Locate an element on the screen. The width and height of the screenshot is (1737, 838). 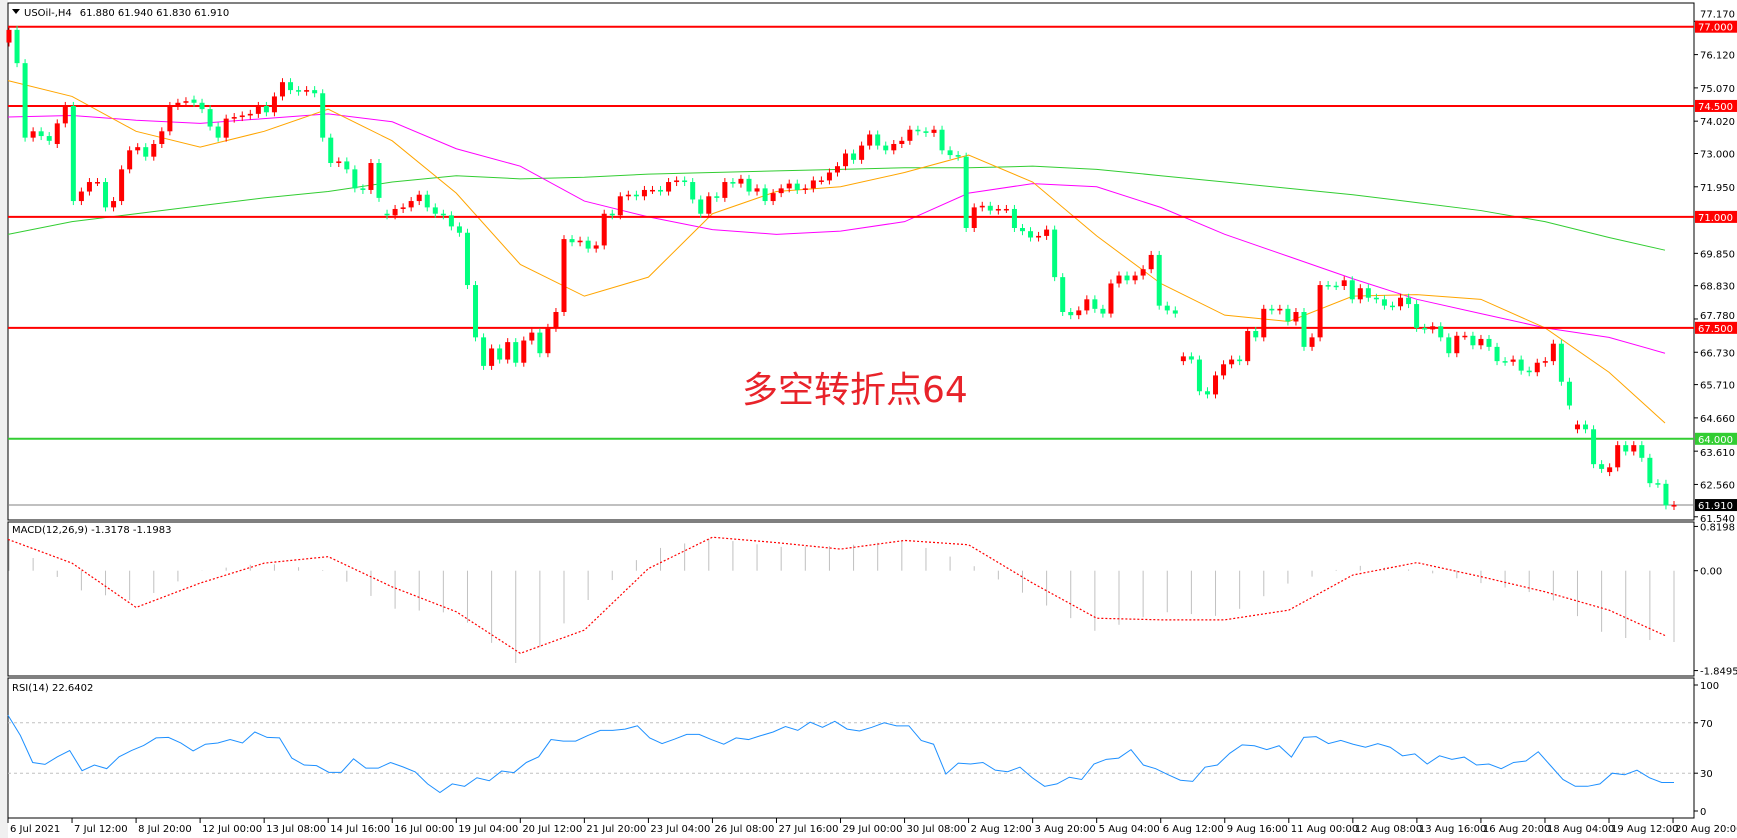
time-axis-label: 18 Aug 04:00 is located at coordinates (1580, 829).